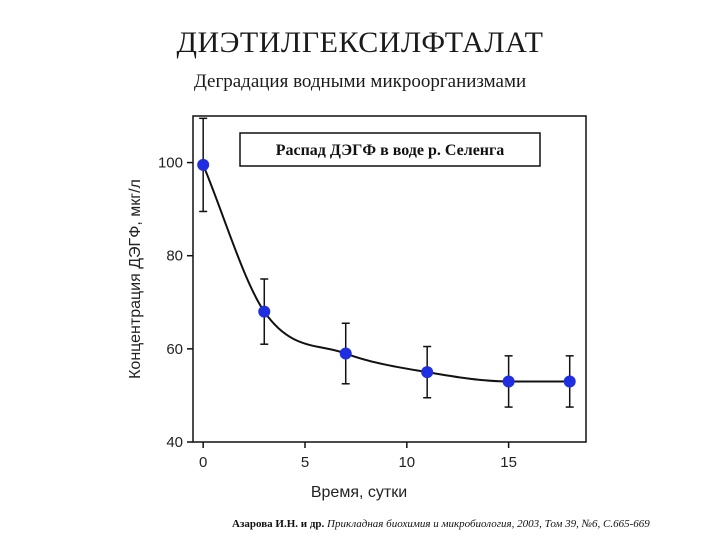 This screenshot has width=720, height=540. I want to click on y-tick-label: 40, so click(174, 442).